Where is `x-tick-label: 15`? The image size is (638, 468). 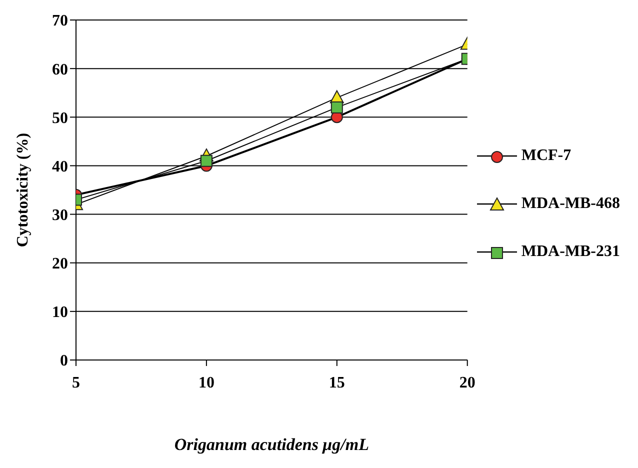
x-tick-label: 15 is located at coordinates (336, 383).